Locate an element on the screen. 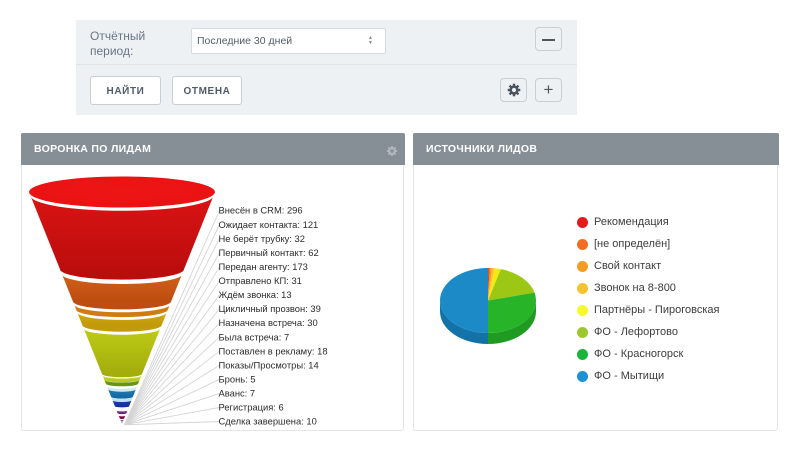 The width and height of the screenshot is (800, 450). svg-text: Показы/Просмотры: 14 is located at coordinates (269, 364).